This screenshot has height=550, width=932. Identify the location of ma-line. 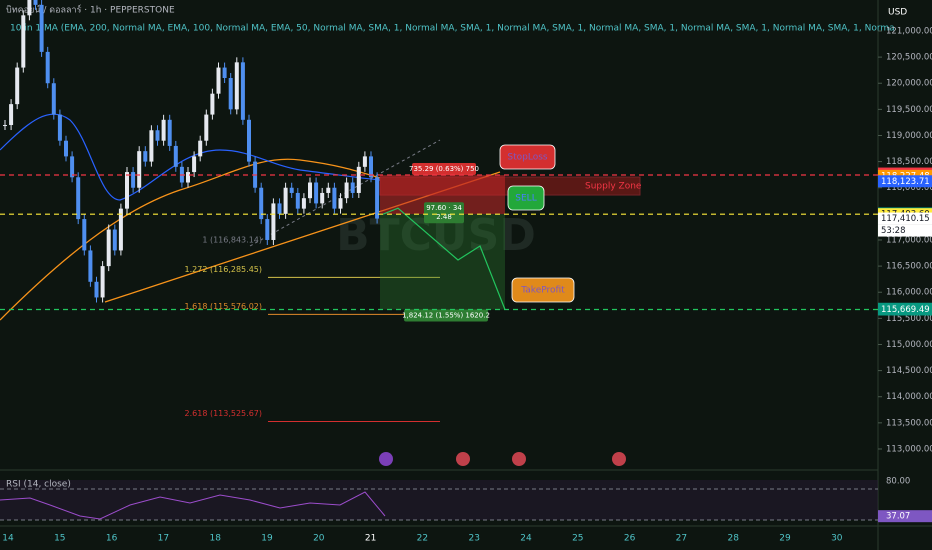
(190, 157).